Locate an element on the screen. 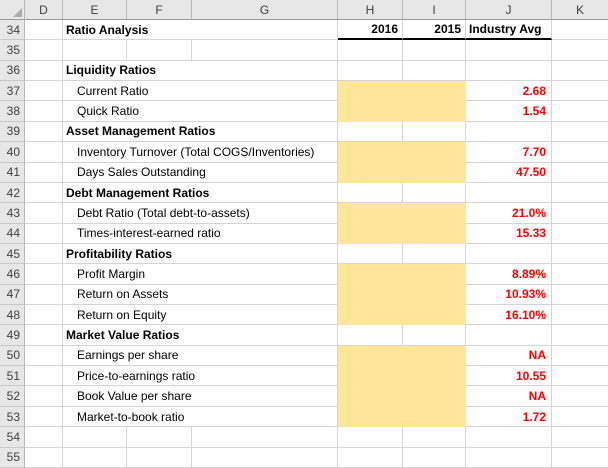 This screenshot has height=468, width=608. cell-J48-industry-value: 16.10% is located at coordinates (509, 315).